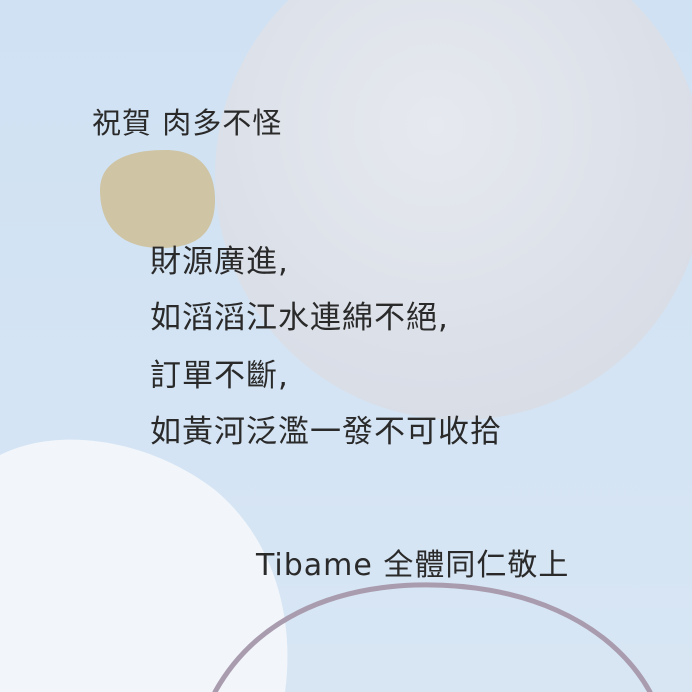 The width and height of the screenshot is (692, 692). What do you see at coordinates (413, 565) in the screenshot?
I see `signature: Tibame 全體同仁敬上` at bounding box center [413, 565].